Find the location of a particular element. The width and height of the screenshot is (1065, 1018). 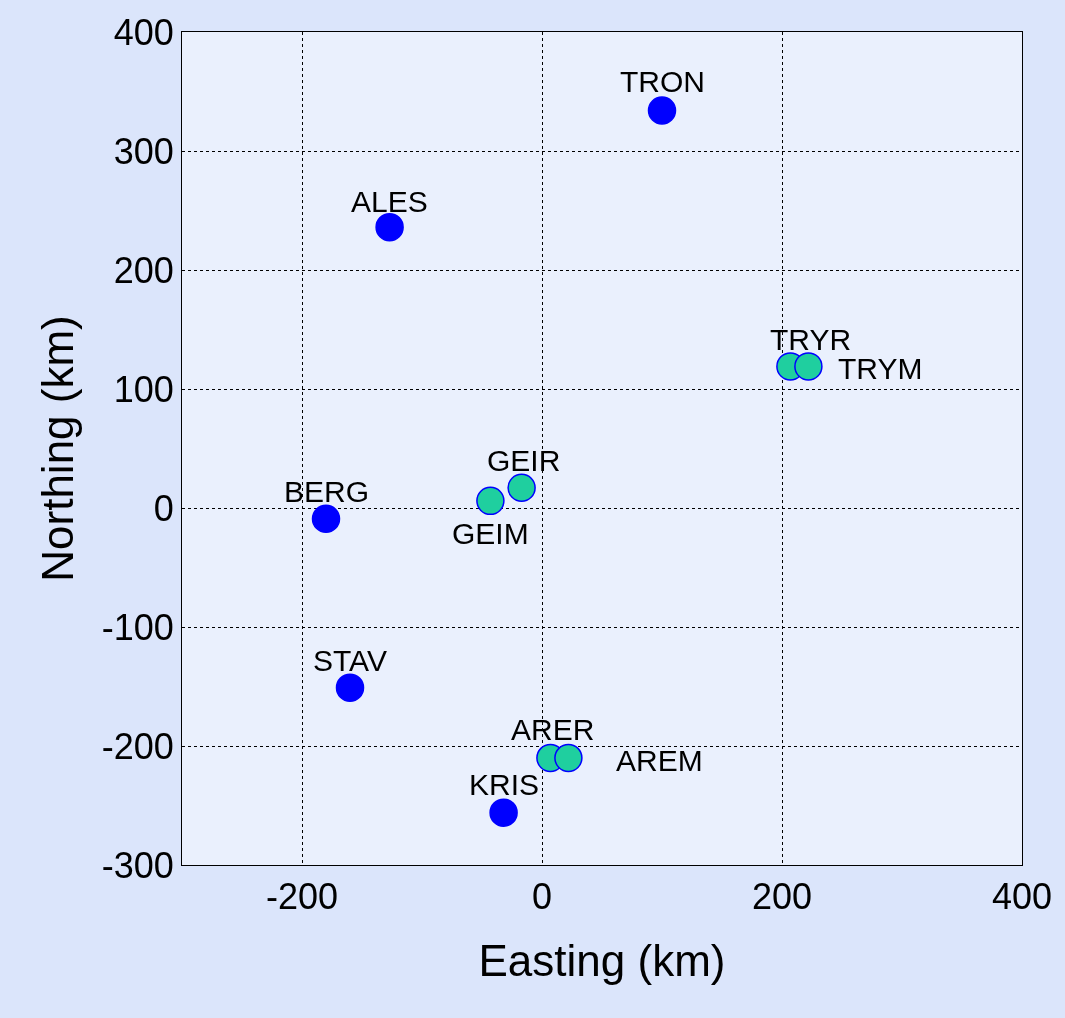

x-axis-title: Easting (km) is located at coordinates (602, 960).